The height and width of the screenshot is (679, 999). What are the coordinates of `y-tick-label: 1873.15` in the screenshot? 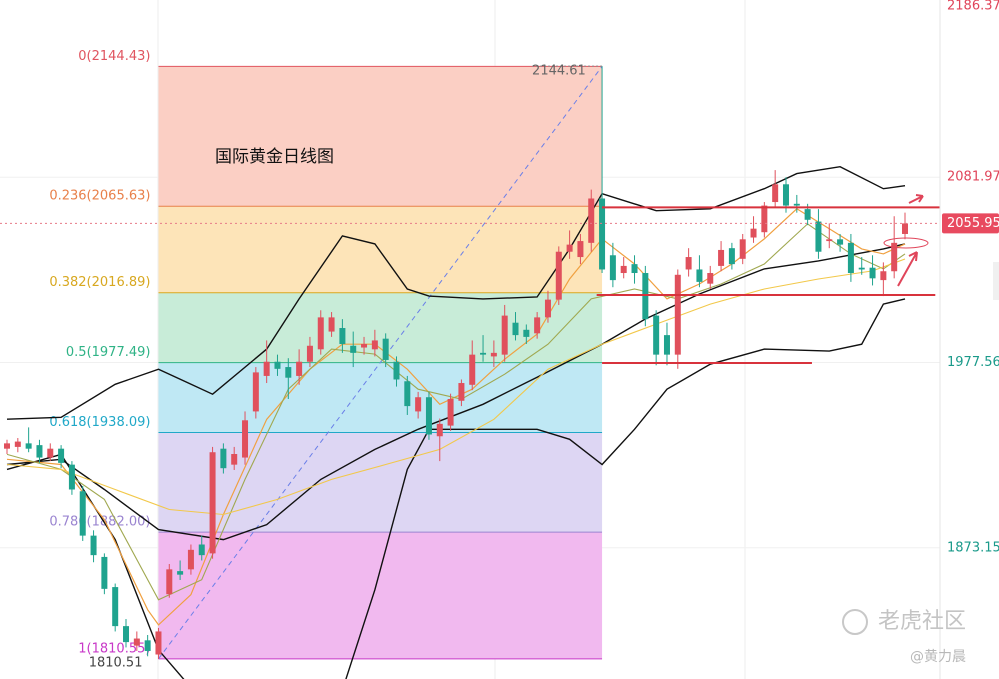 It's located at (973, 547).